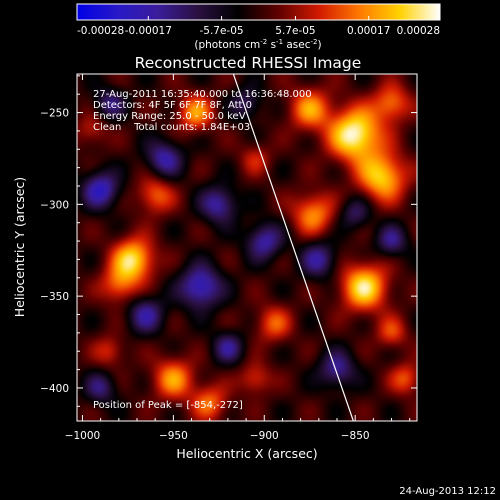 This screenshot has width=500, height=500. What do you see at coordinates (248, 63) in the screenshot?
I see `chart-title: Reconstructed RHESSI Image` at bounding box center [248, 63].